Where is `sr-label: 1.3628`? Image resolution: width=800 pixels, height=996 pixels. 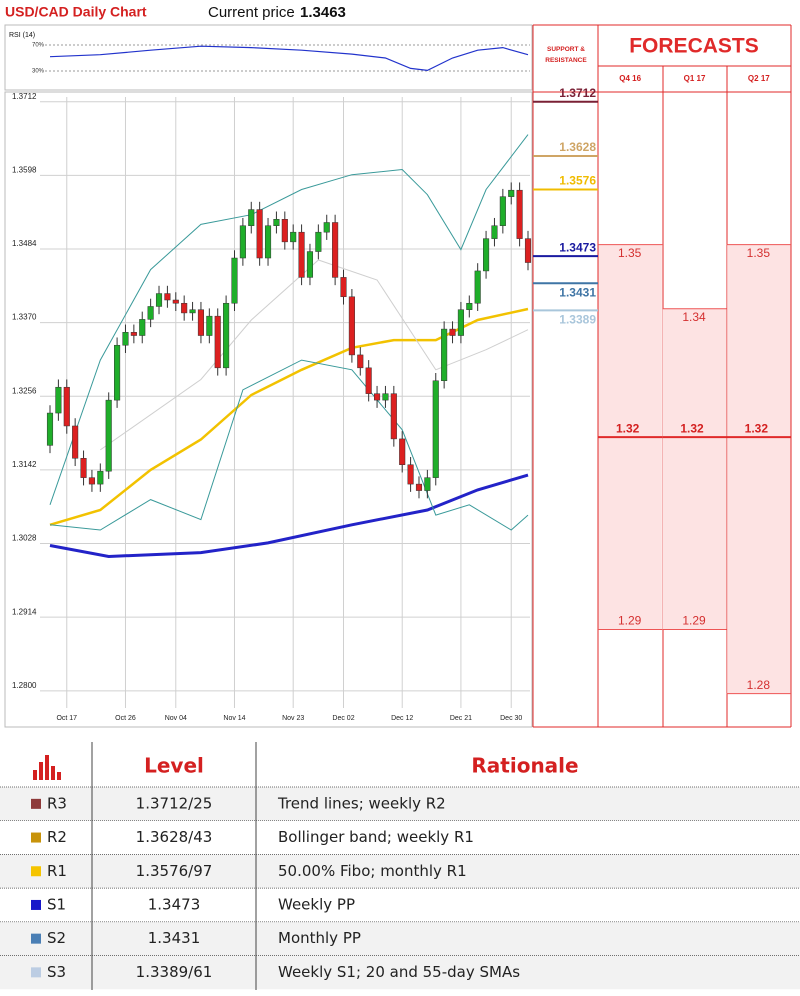
sr-label: 1.3628 is located at coordinates (577, 147).